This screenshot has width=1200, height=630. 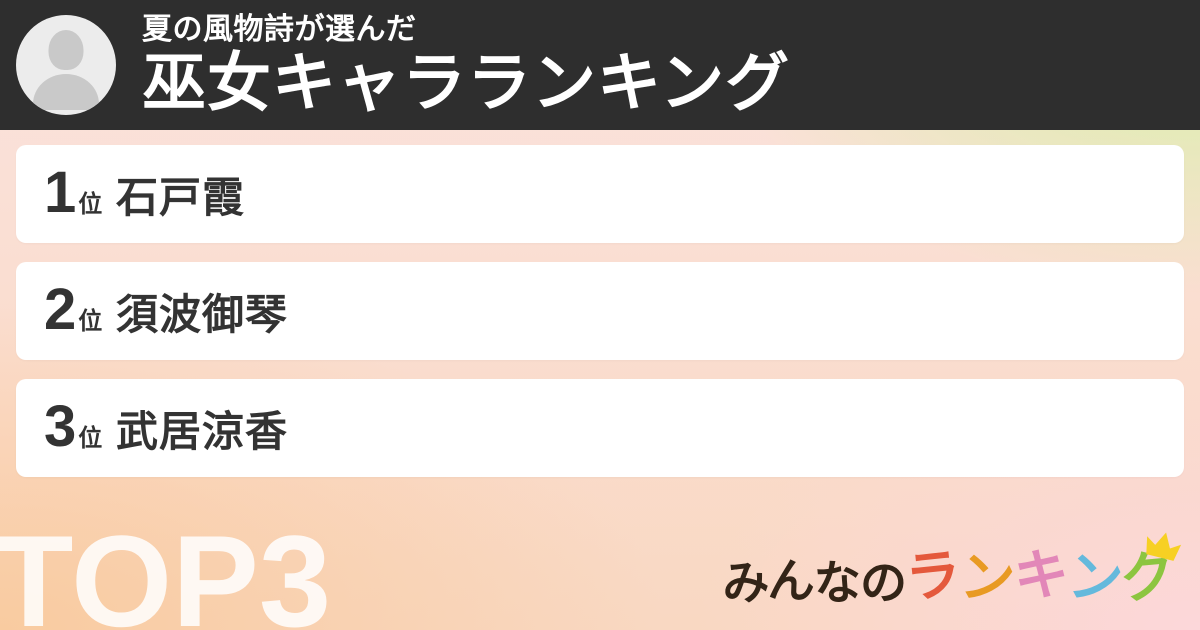 What do you see at coordinates (883, 582) in the screenshot?
I see `logo-char: の` at bounding box center [883, 582].